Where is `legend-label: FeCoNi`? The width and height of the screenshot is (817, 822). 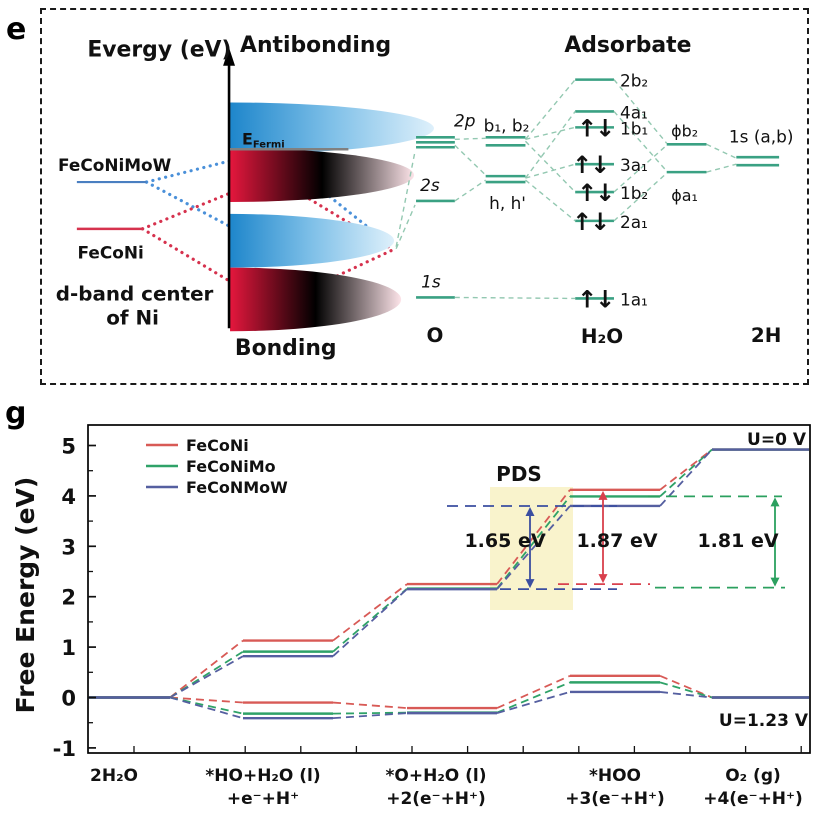 legend-label: FeCoNi is located at coordinates (217, 445).